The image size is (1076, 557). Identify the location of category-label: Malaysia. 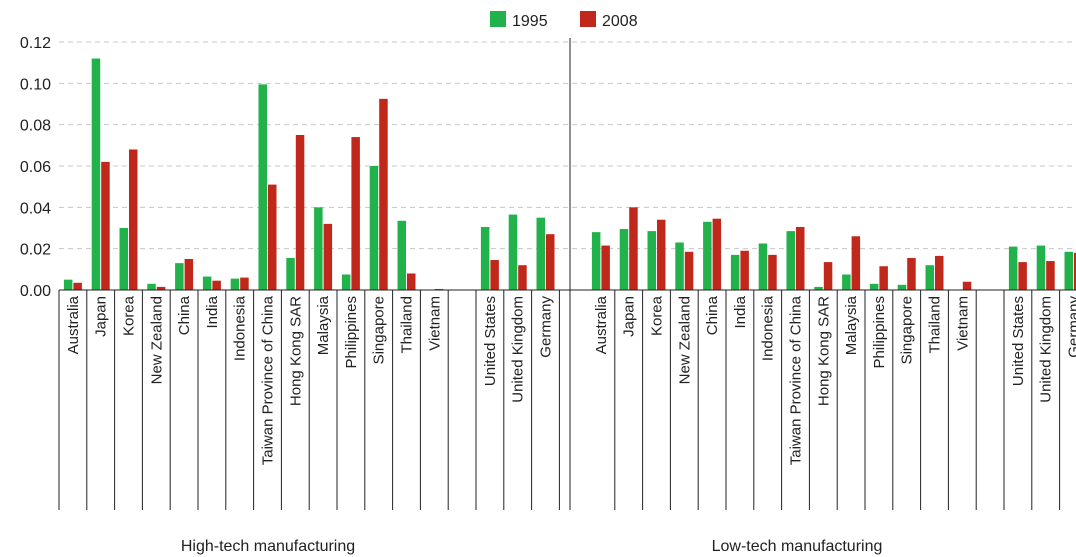
(323, 325).